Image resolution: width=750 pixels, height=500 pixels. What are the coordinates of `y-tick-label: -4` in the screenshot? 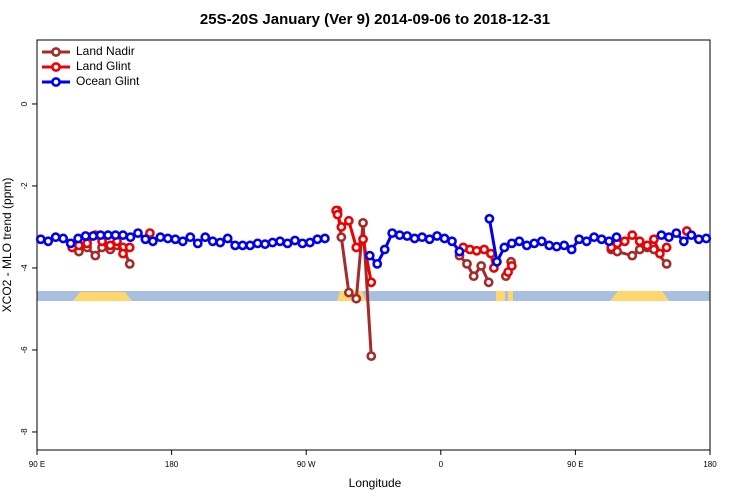 It's located at (24, 268).